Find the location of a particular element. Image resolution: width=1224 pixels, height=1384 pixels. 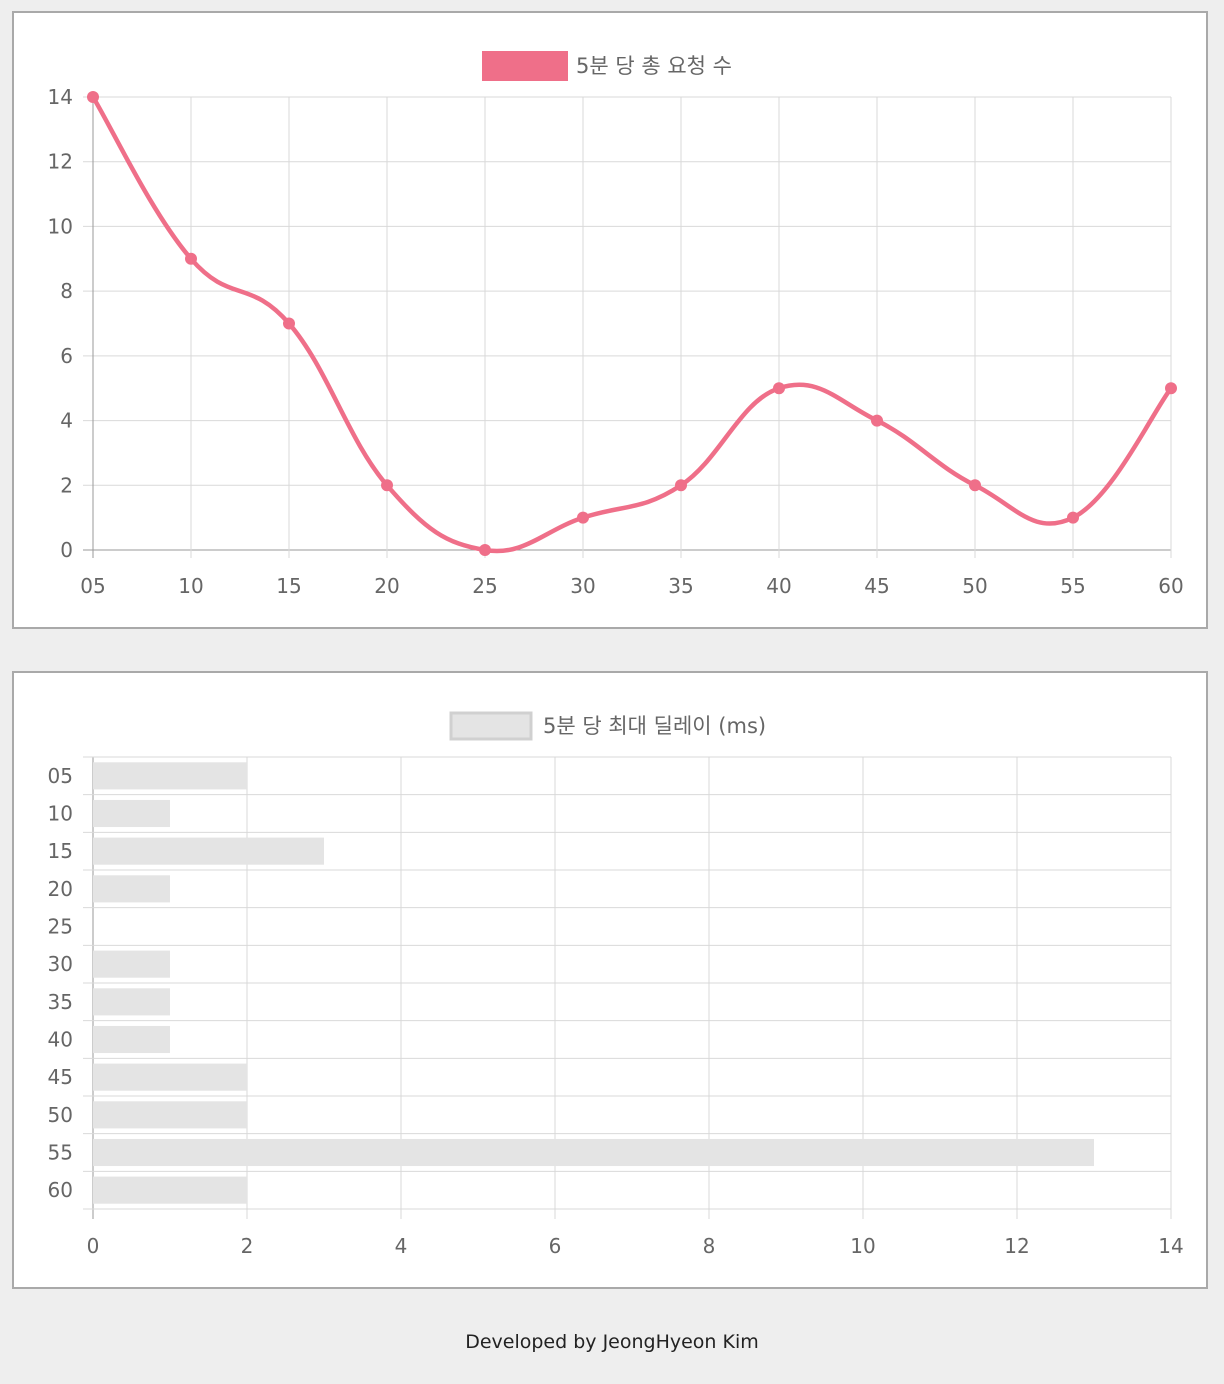

legend-label: 5분 당 총 요청 수 is located at coordinates (654, 66).